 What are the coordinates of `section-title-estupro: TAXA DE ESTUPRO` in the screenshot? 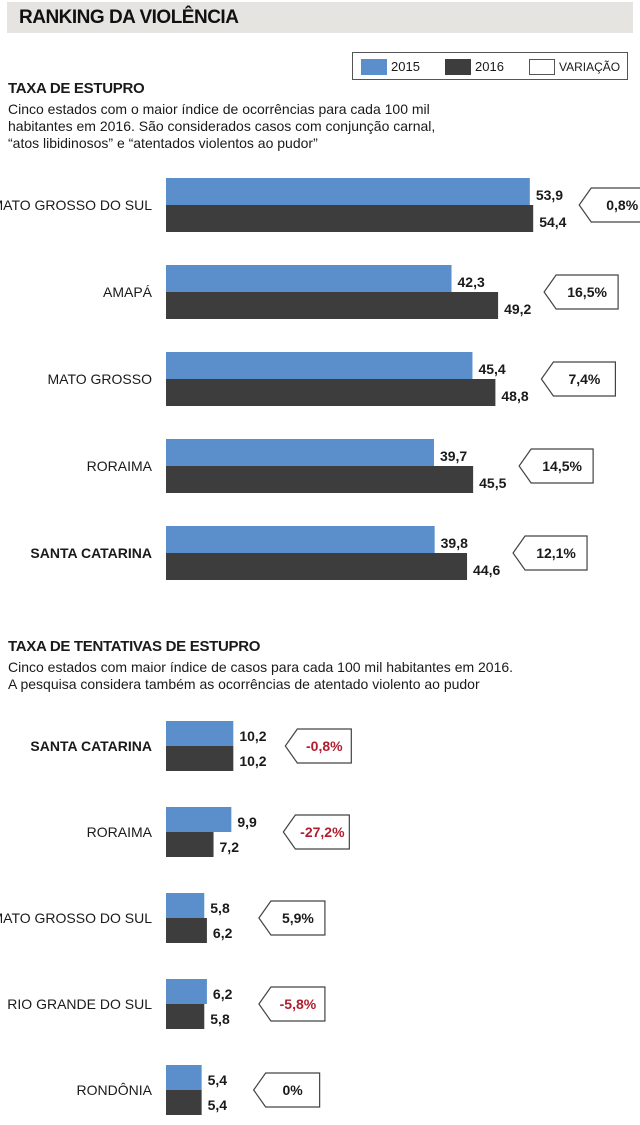 It's located at (76, 88).